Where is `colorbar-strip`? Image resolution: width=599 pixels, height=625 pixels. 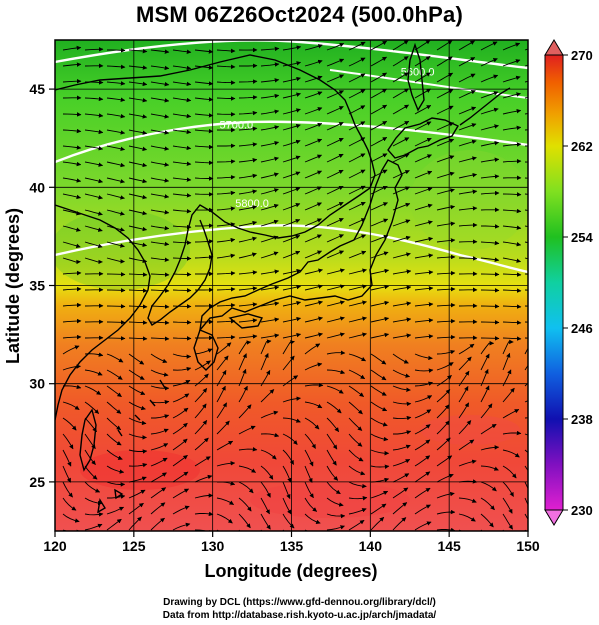 colorbar-strip is located at coordinates (554, 282).